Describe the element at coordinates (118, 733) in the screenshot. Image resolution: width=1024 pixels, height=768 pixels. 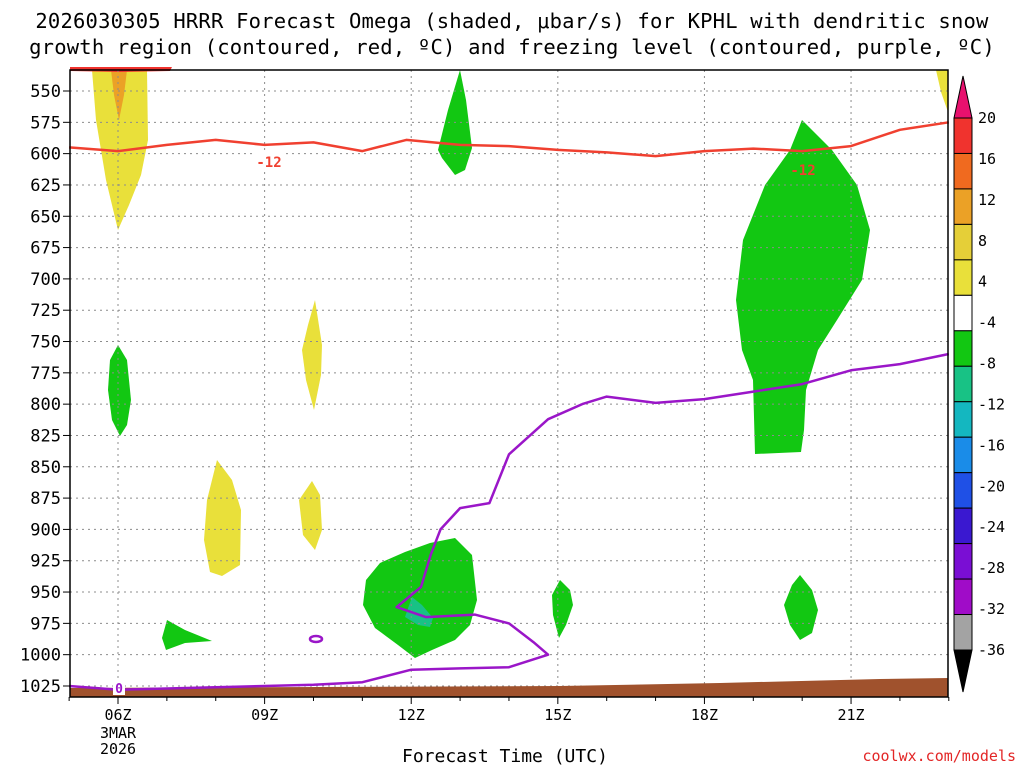
I see `x-axis-date-day: 3MAR` at that location.